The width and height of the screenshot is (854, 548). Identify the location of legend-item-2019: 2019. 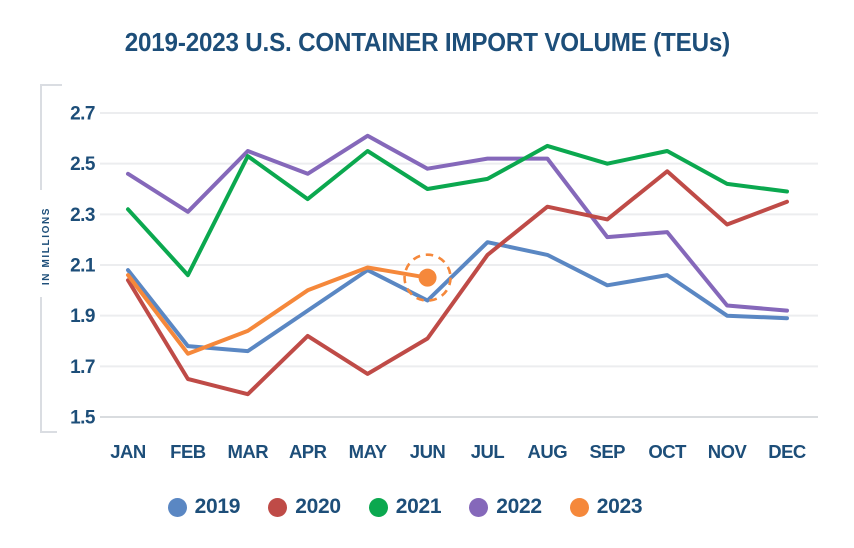
(204, 507).